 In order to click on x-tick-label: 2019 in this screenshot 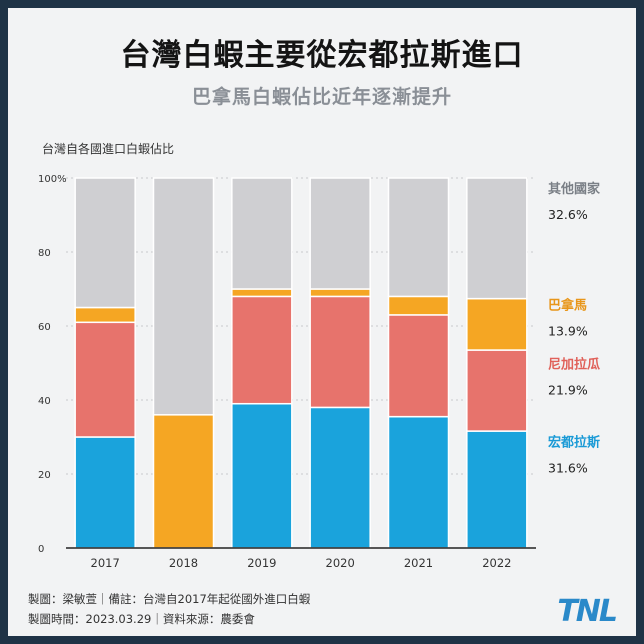, I will do `click(261, 563)`.